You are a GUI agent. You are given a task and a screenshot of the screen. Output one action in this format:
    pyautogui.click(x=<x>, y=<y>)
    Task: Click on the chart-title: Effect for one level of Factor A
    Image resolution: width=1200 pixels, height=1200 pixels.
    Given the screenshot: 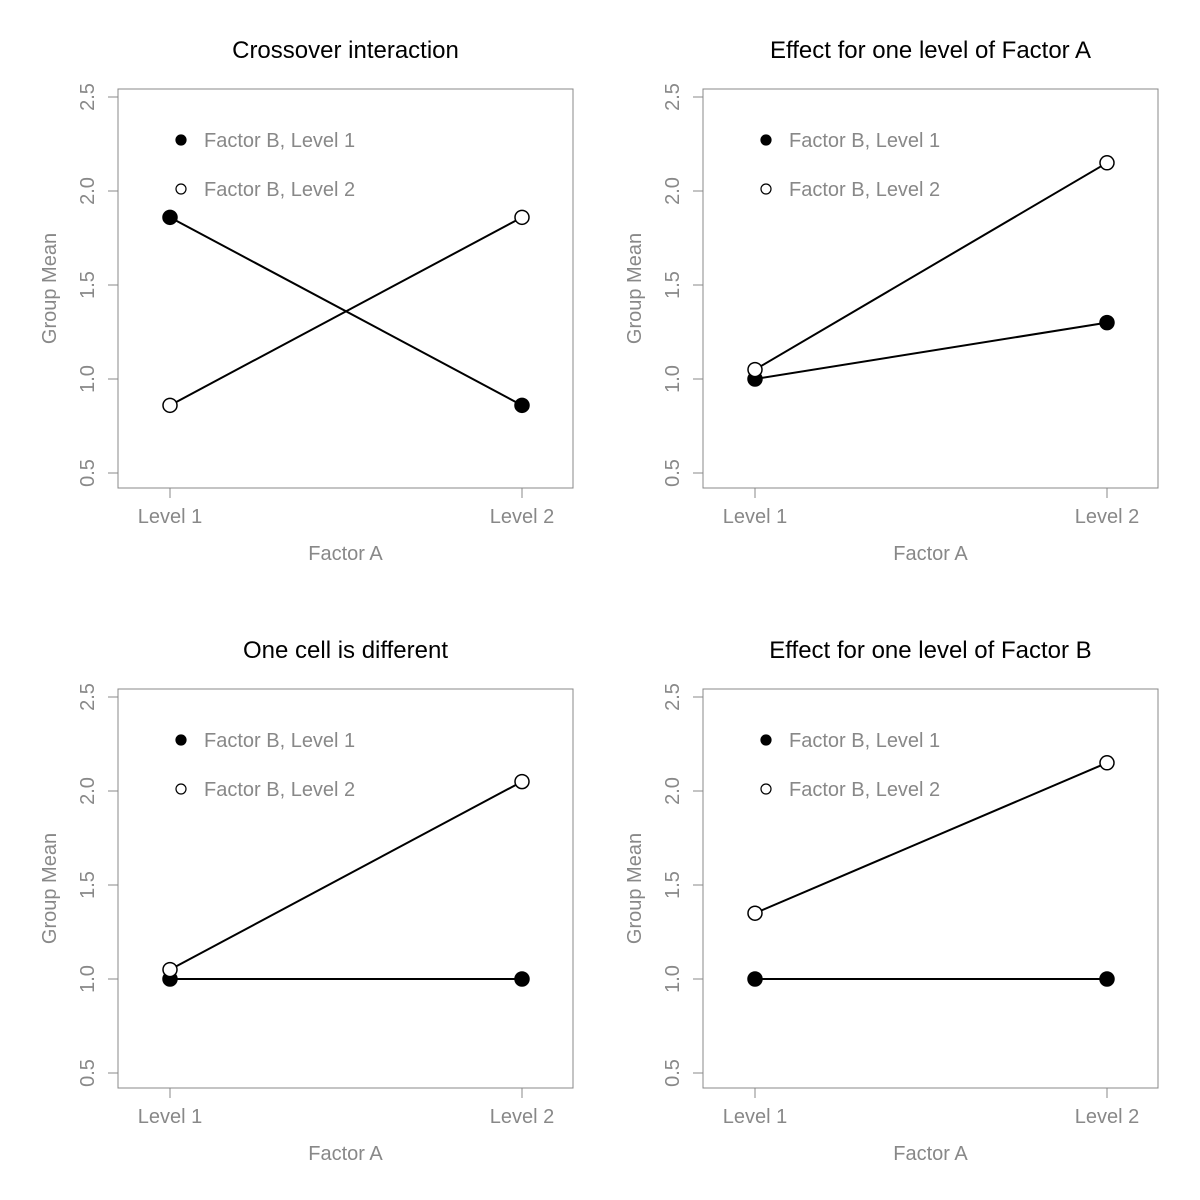 What is the action you would take?
    pyautogui.click(x=930, y=50)
    